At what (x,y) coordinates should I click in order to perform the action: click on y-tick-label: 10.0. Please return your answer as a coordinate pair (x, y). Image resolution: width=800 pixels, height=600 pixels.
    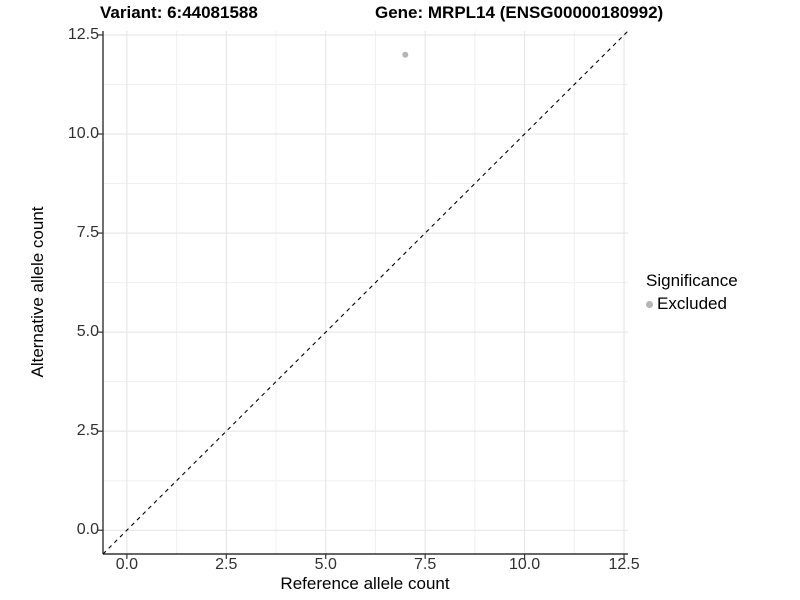
    Looking at the image, I should click on (83, 133).